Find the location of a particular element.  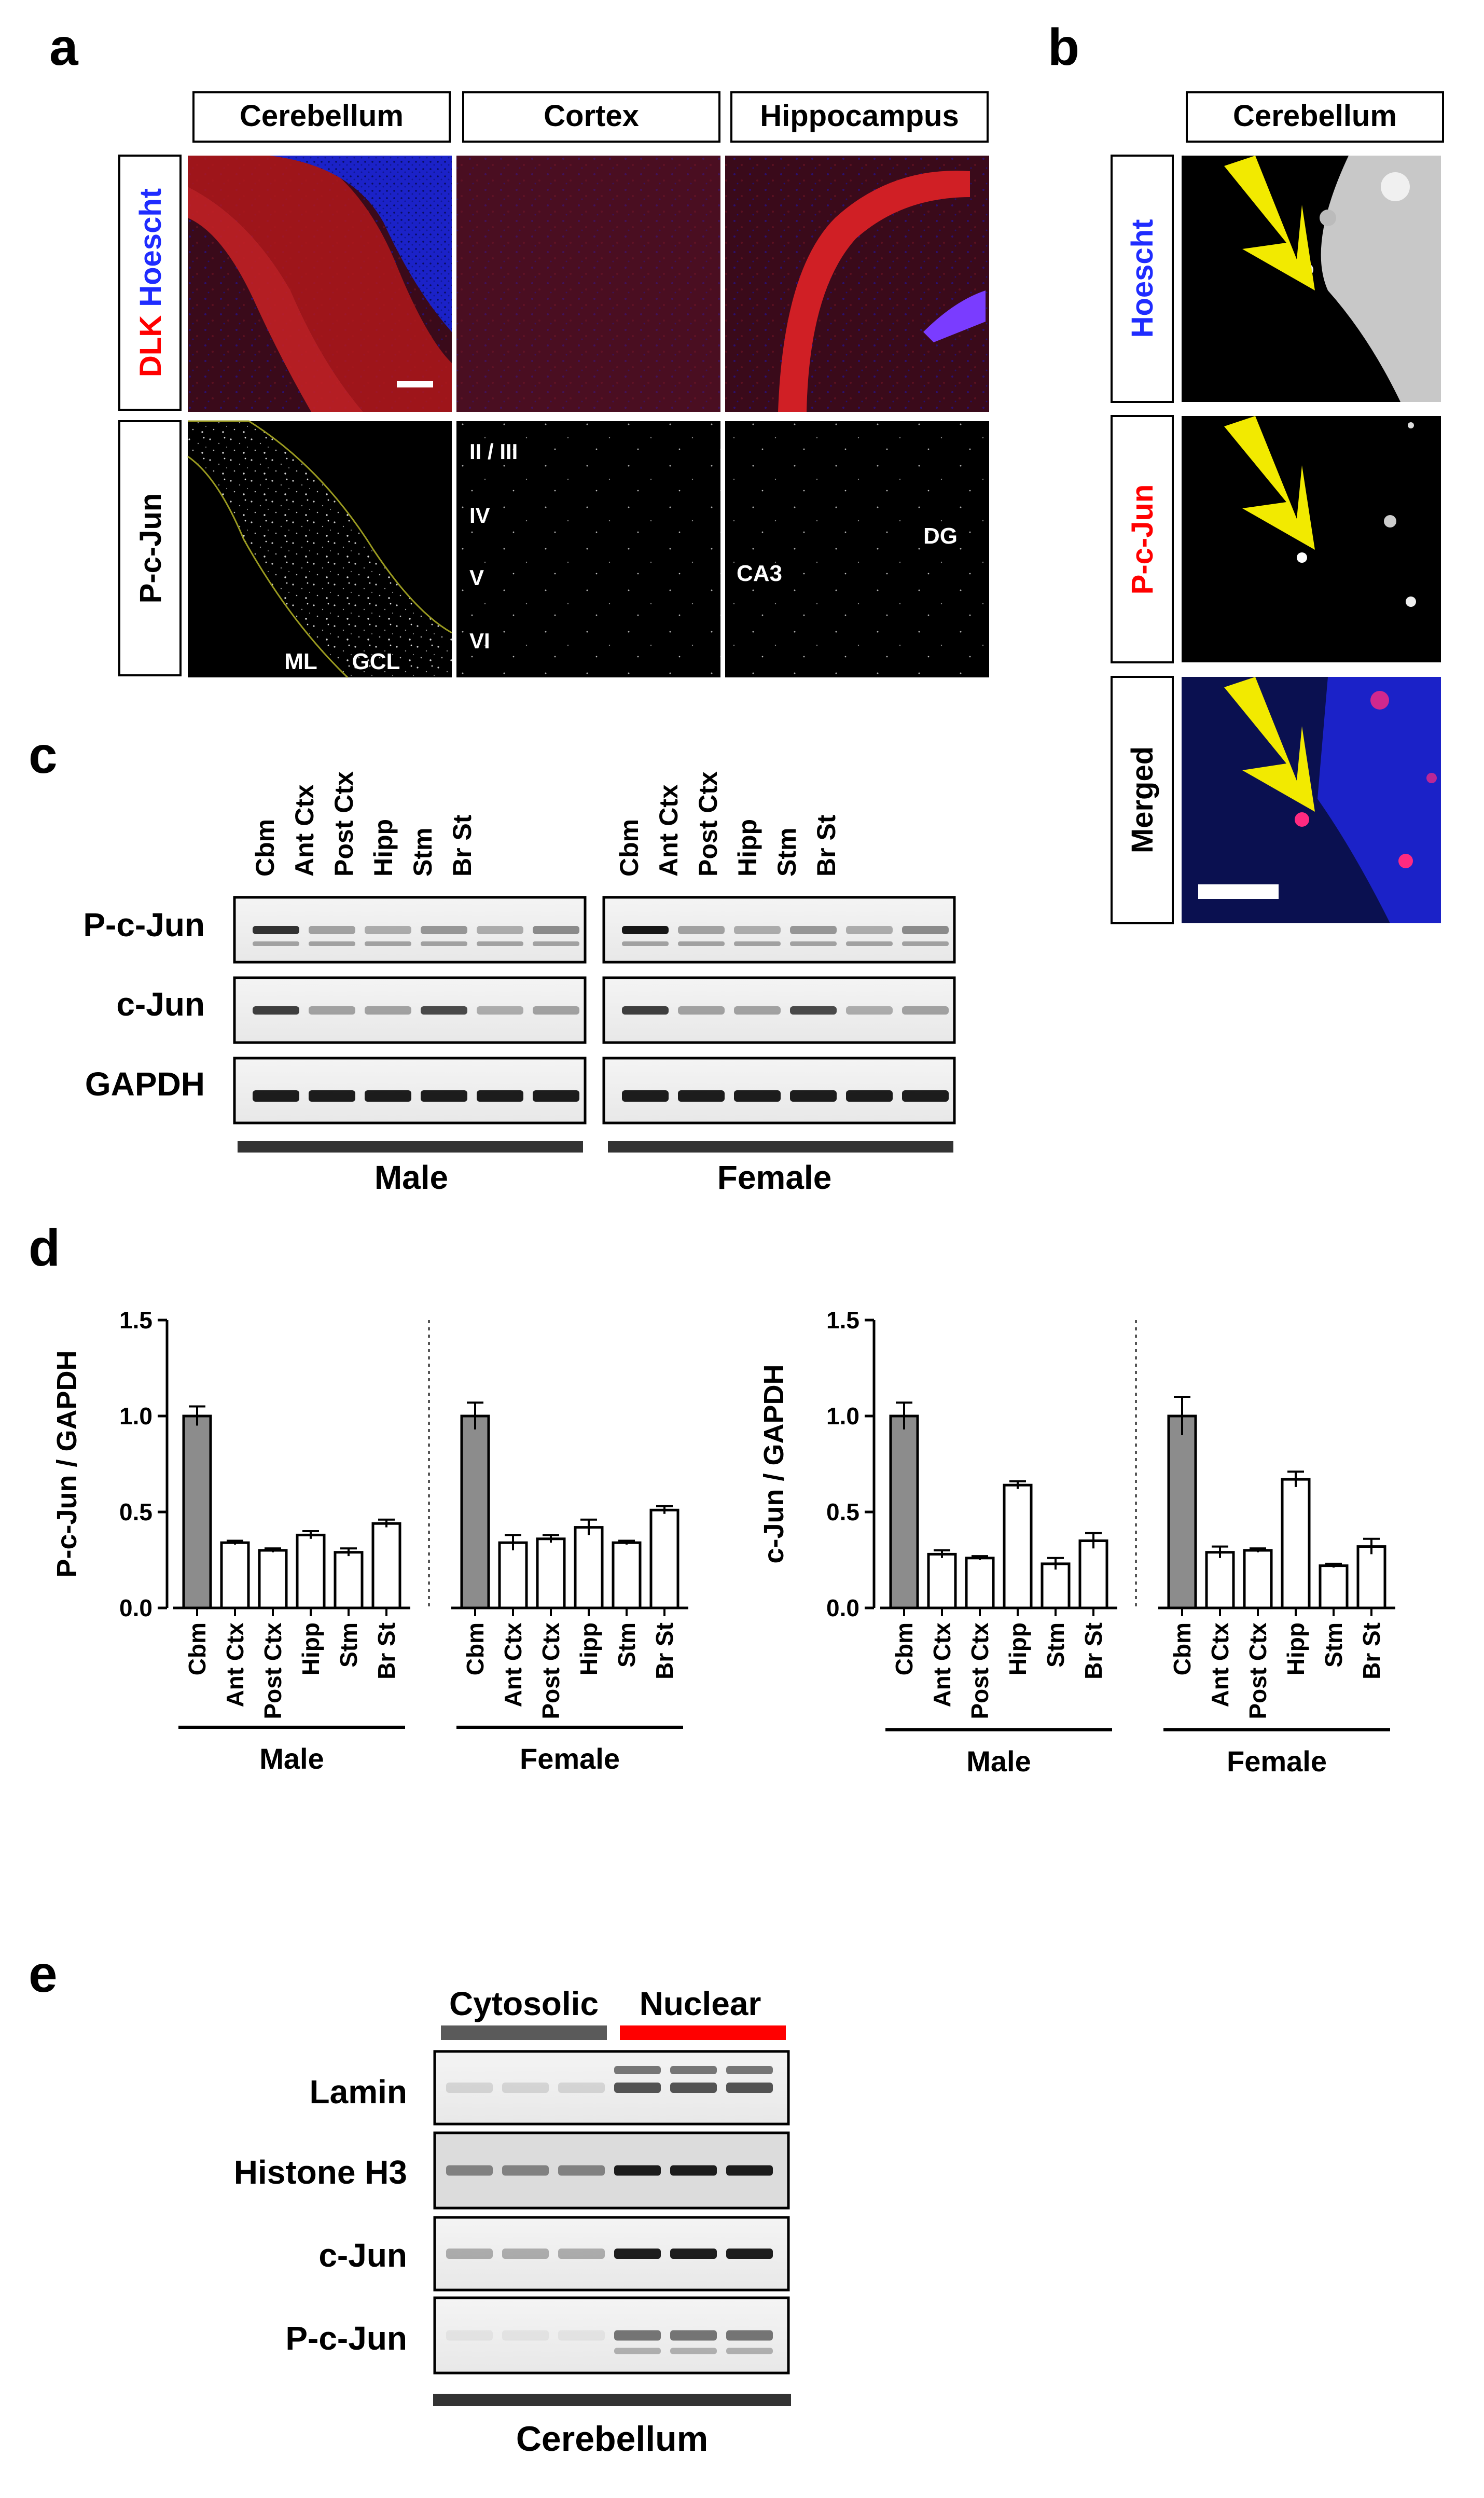

lane-label: Stm is located at coordinates (422, 852).